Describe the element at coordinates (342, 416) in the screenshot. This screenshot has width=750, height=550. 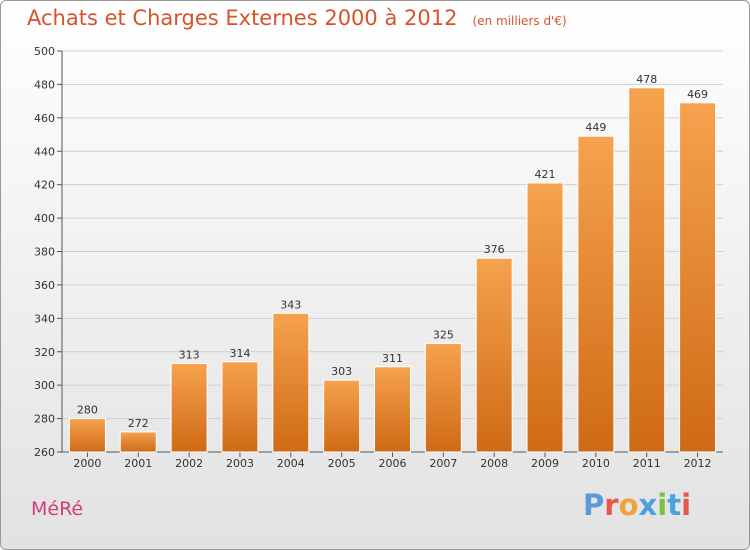
I see `bar-2005` at that location.